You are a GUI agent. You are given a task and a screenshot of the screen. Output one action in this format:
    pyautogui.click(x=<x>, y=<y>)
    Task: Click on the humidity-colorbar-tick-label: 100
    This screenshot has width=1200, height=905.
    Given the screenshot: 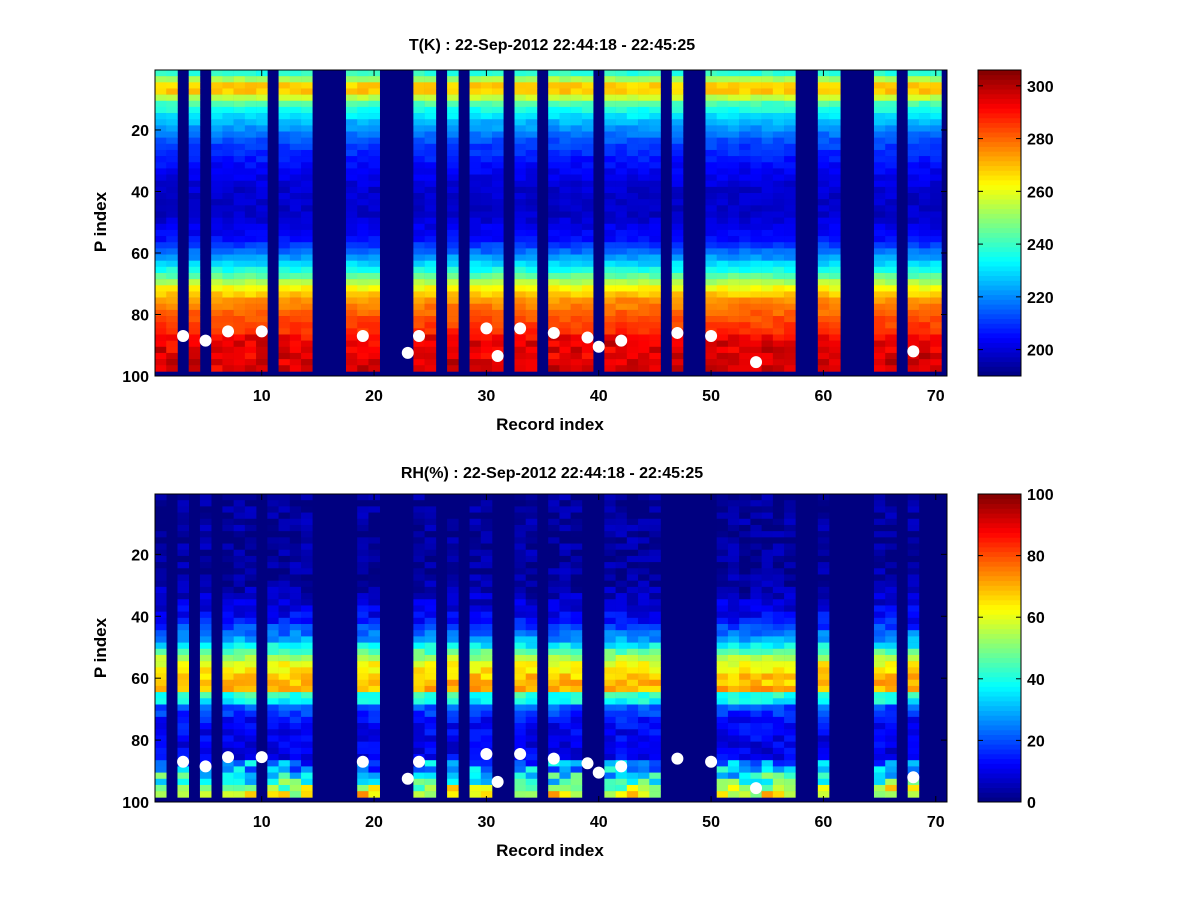 What is the action you would take?
    pyautogui.click(x=1040, y=495)
    